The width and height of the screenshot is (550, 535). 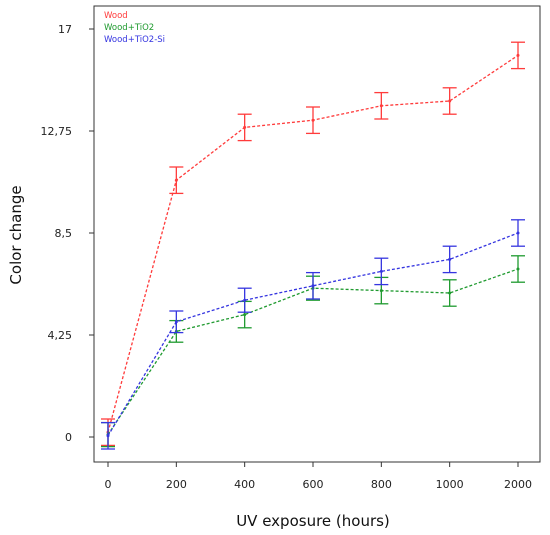 What do you see at coordinates (313, 484) in the screenshot?
I see `x-tick-label: 600` at bounding box center [313, 484].